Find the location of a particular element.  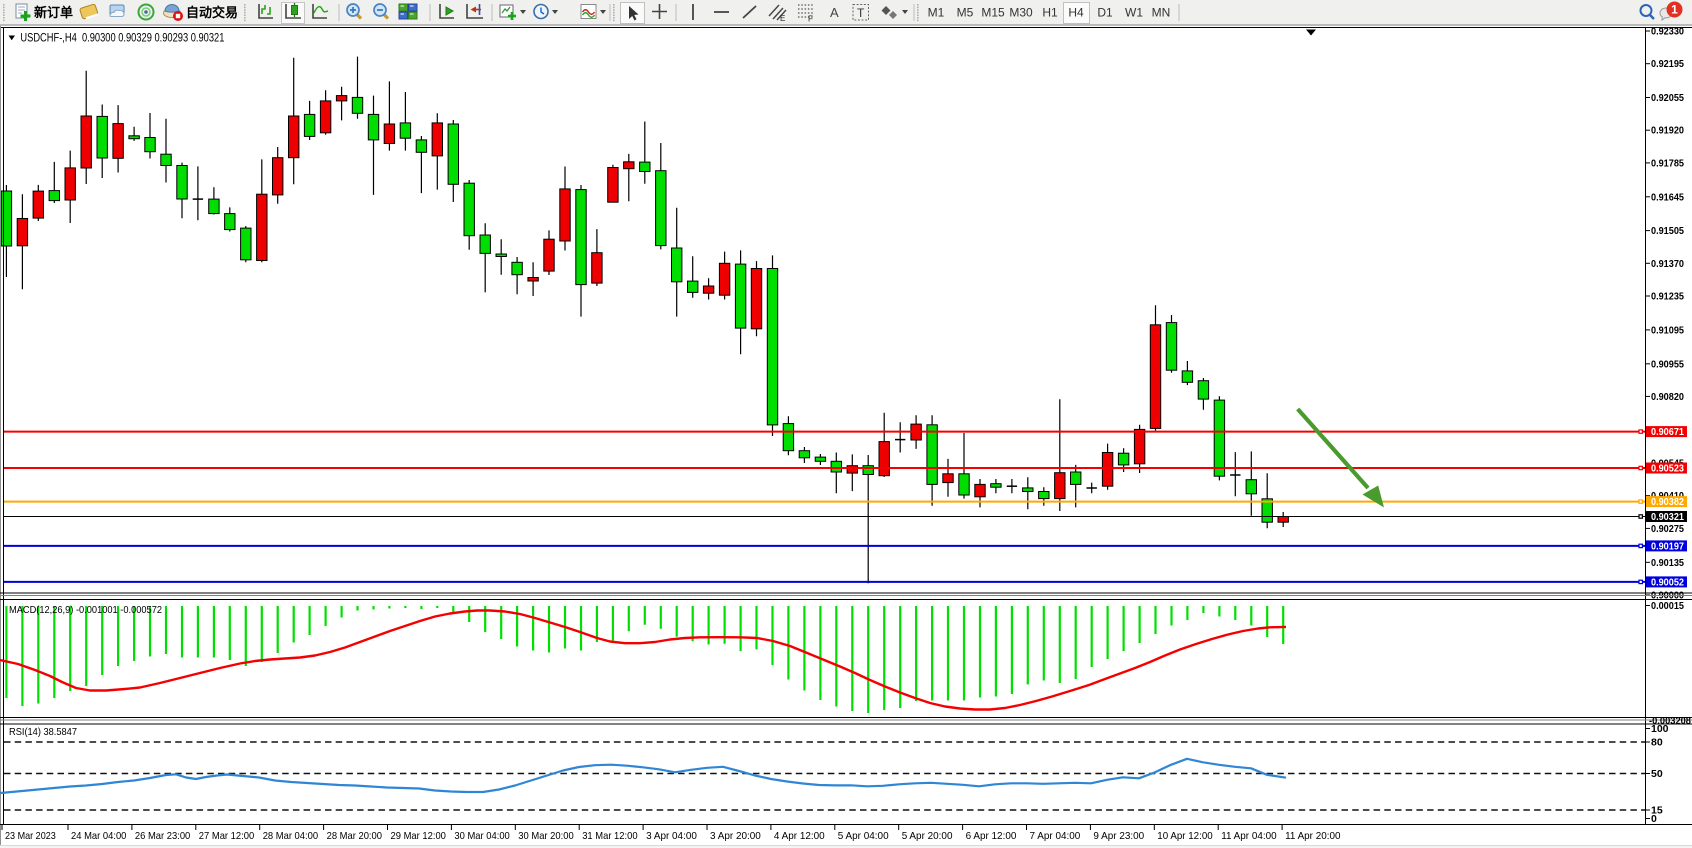

svg-text: 0.92330 is located at coordinates (1667, 32).